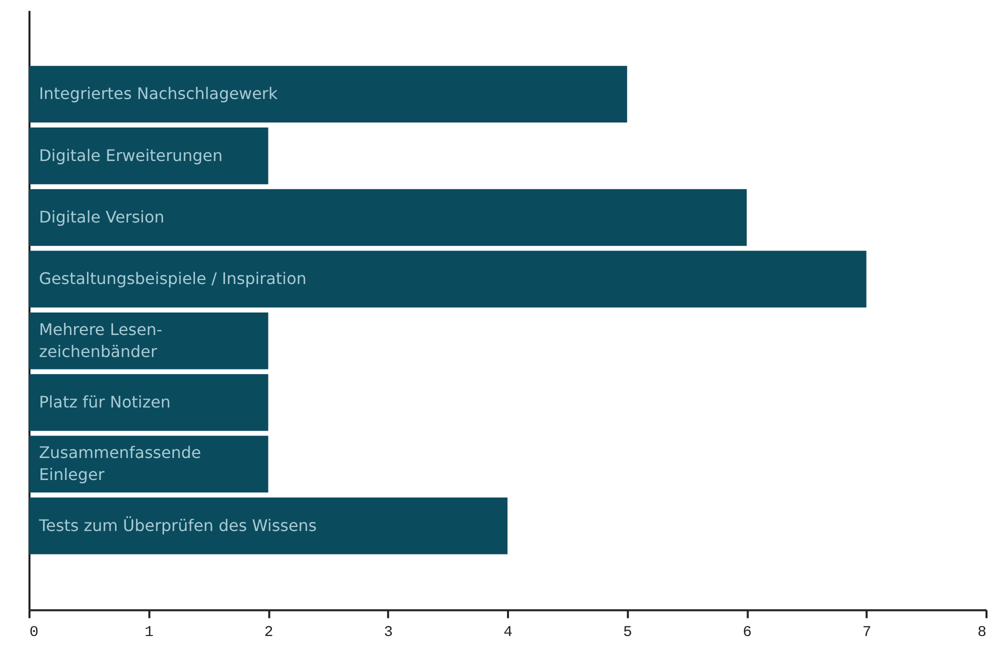 The width and height of the screenshot is (995, 654). Describe the element at coordinates (104, 402) in the screenshot. I see `y-tick-label: Platz für Notizen` at that location.